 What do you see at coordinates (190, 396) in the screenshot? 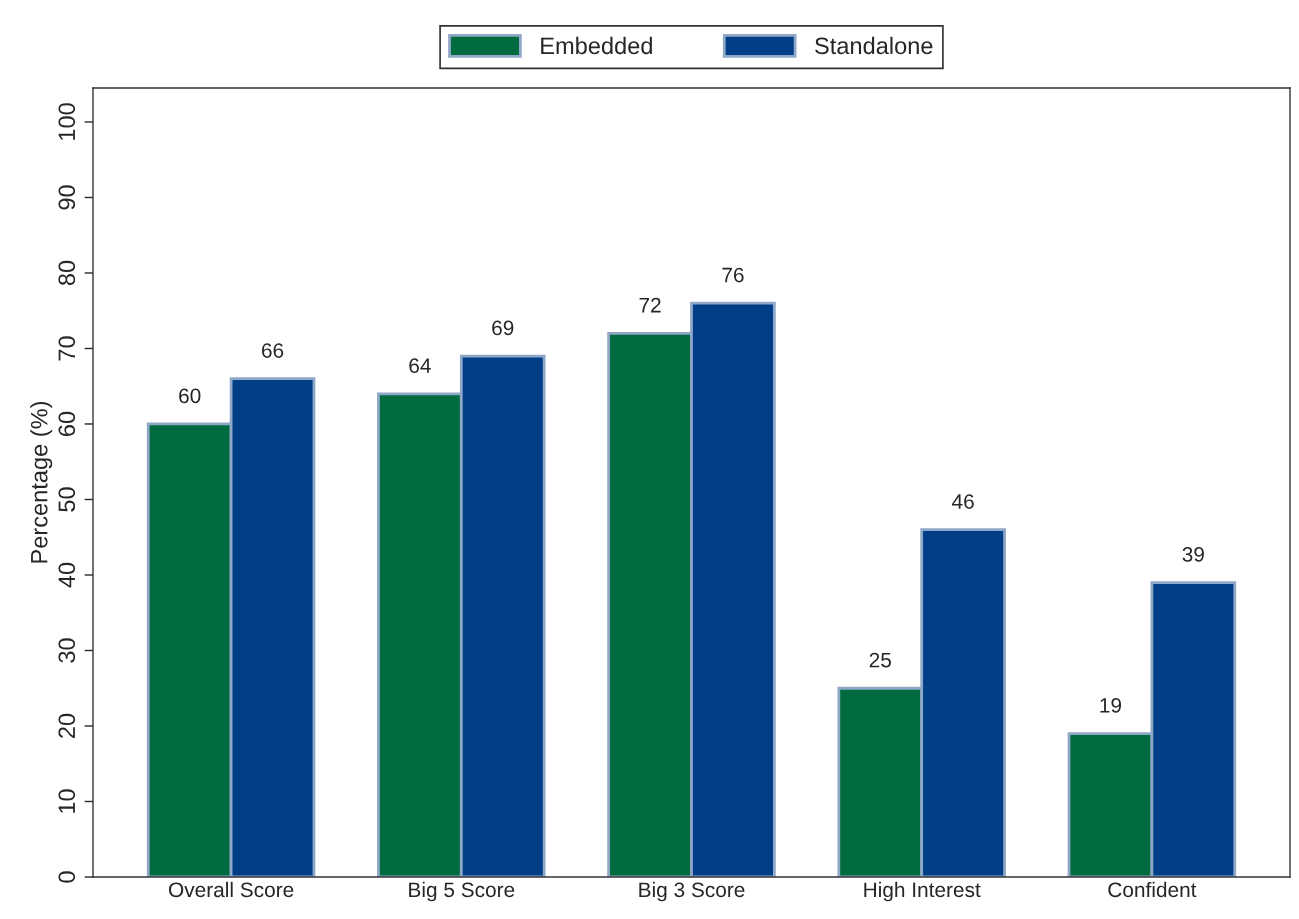
I see `data-label: 60` at bounding box center [190, 396].